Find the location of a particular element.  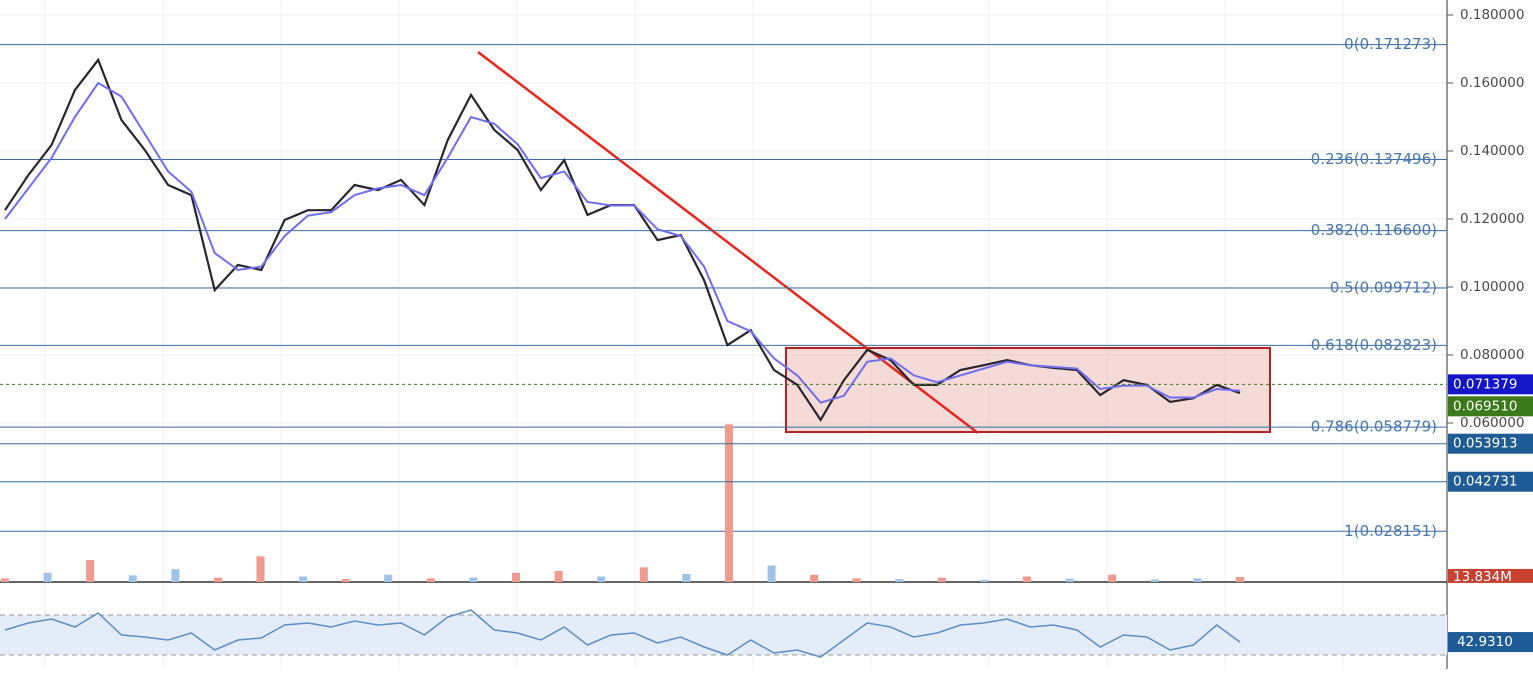

range-box is located at coordinates (1028, 390).